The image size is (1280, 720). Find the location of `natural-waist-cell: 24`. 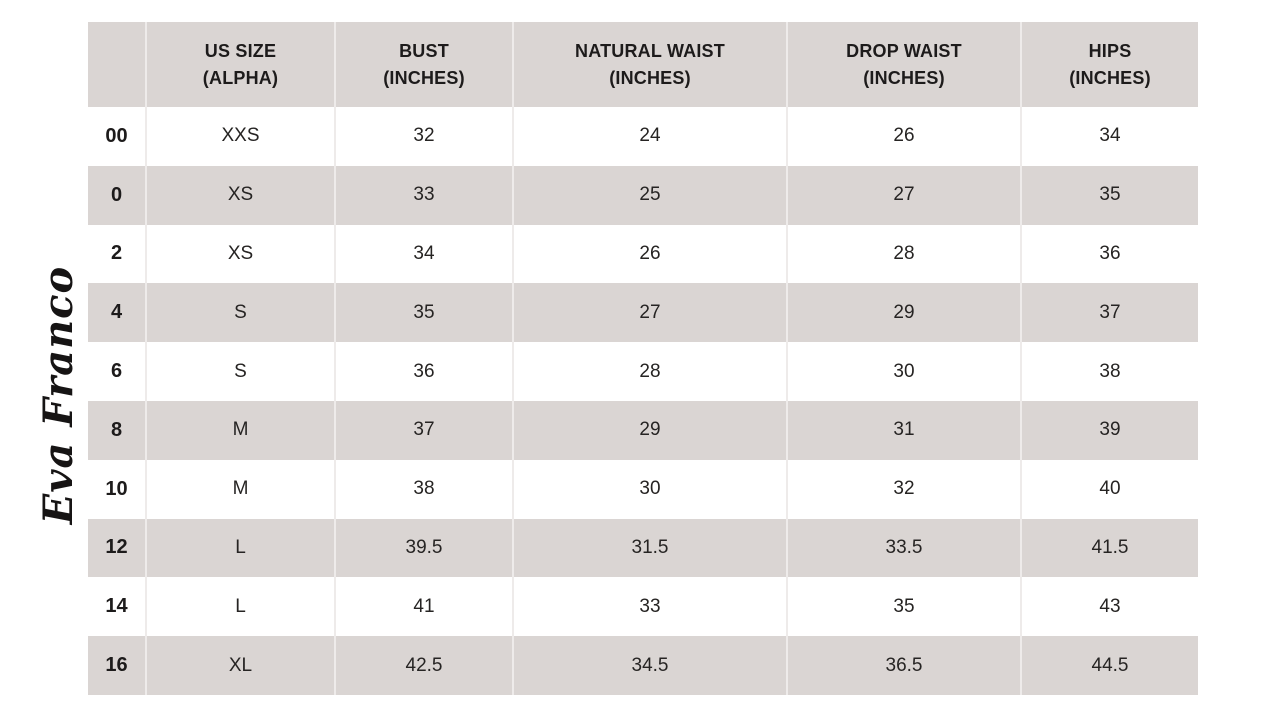

natural-waist-cell: 24 is located at coordinates (649, 136).